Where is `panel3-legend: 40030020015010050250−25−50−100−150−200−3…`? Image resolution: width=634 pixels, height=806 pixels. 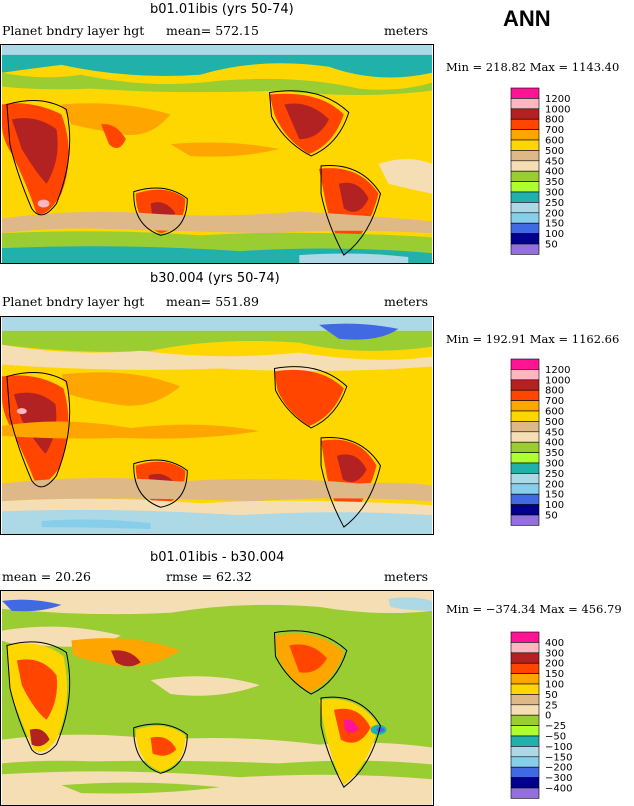
panel3-legend: 40030020015010050250−25−50−100−150−200−3… is located at coordinates (541, 715).